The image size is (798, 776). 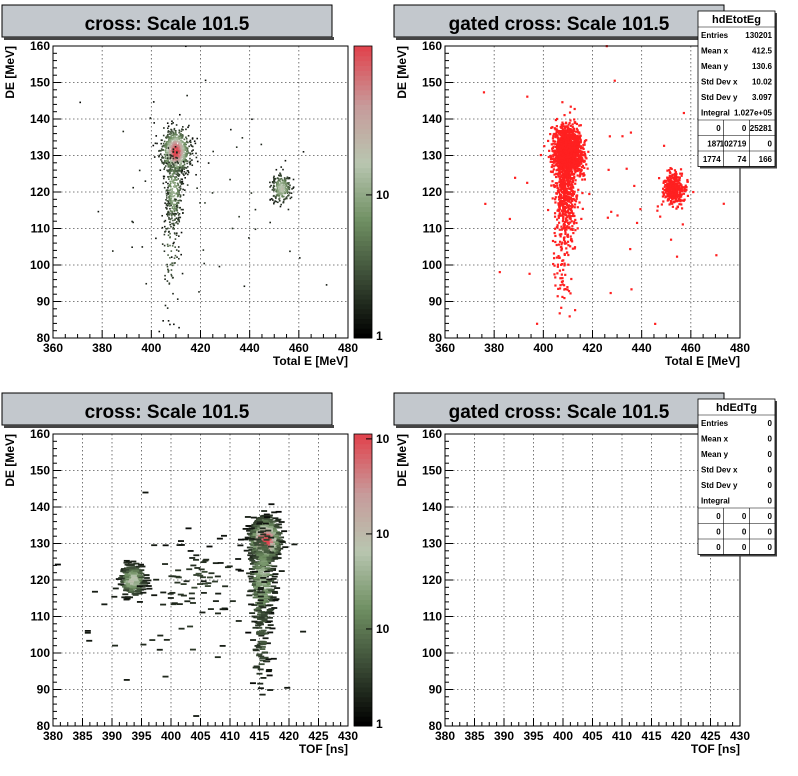 What do you see at coordinates (753, 113) in the screenshot?
I see `stats-value: 1.027e+05` at bounding box center [753, 113].